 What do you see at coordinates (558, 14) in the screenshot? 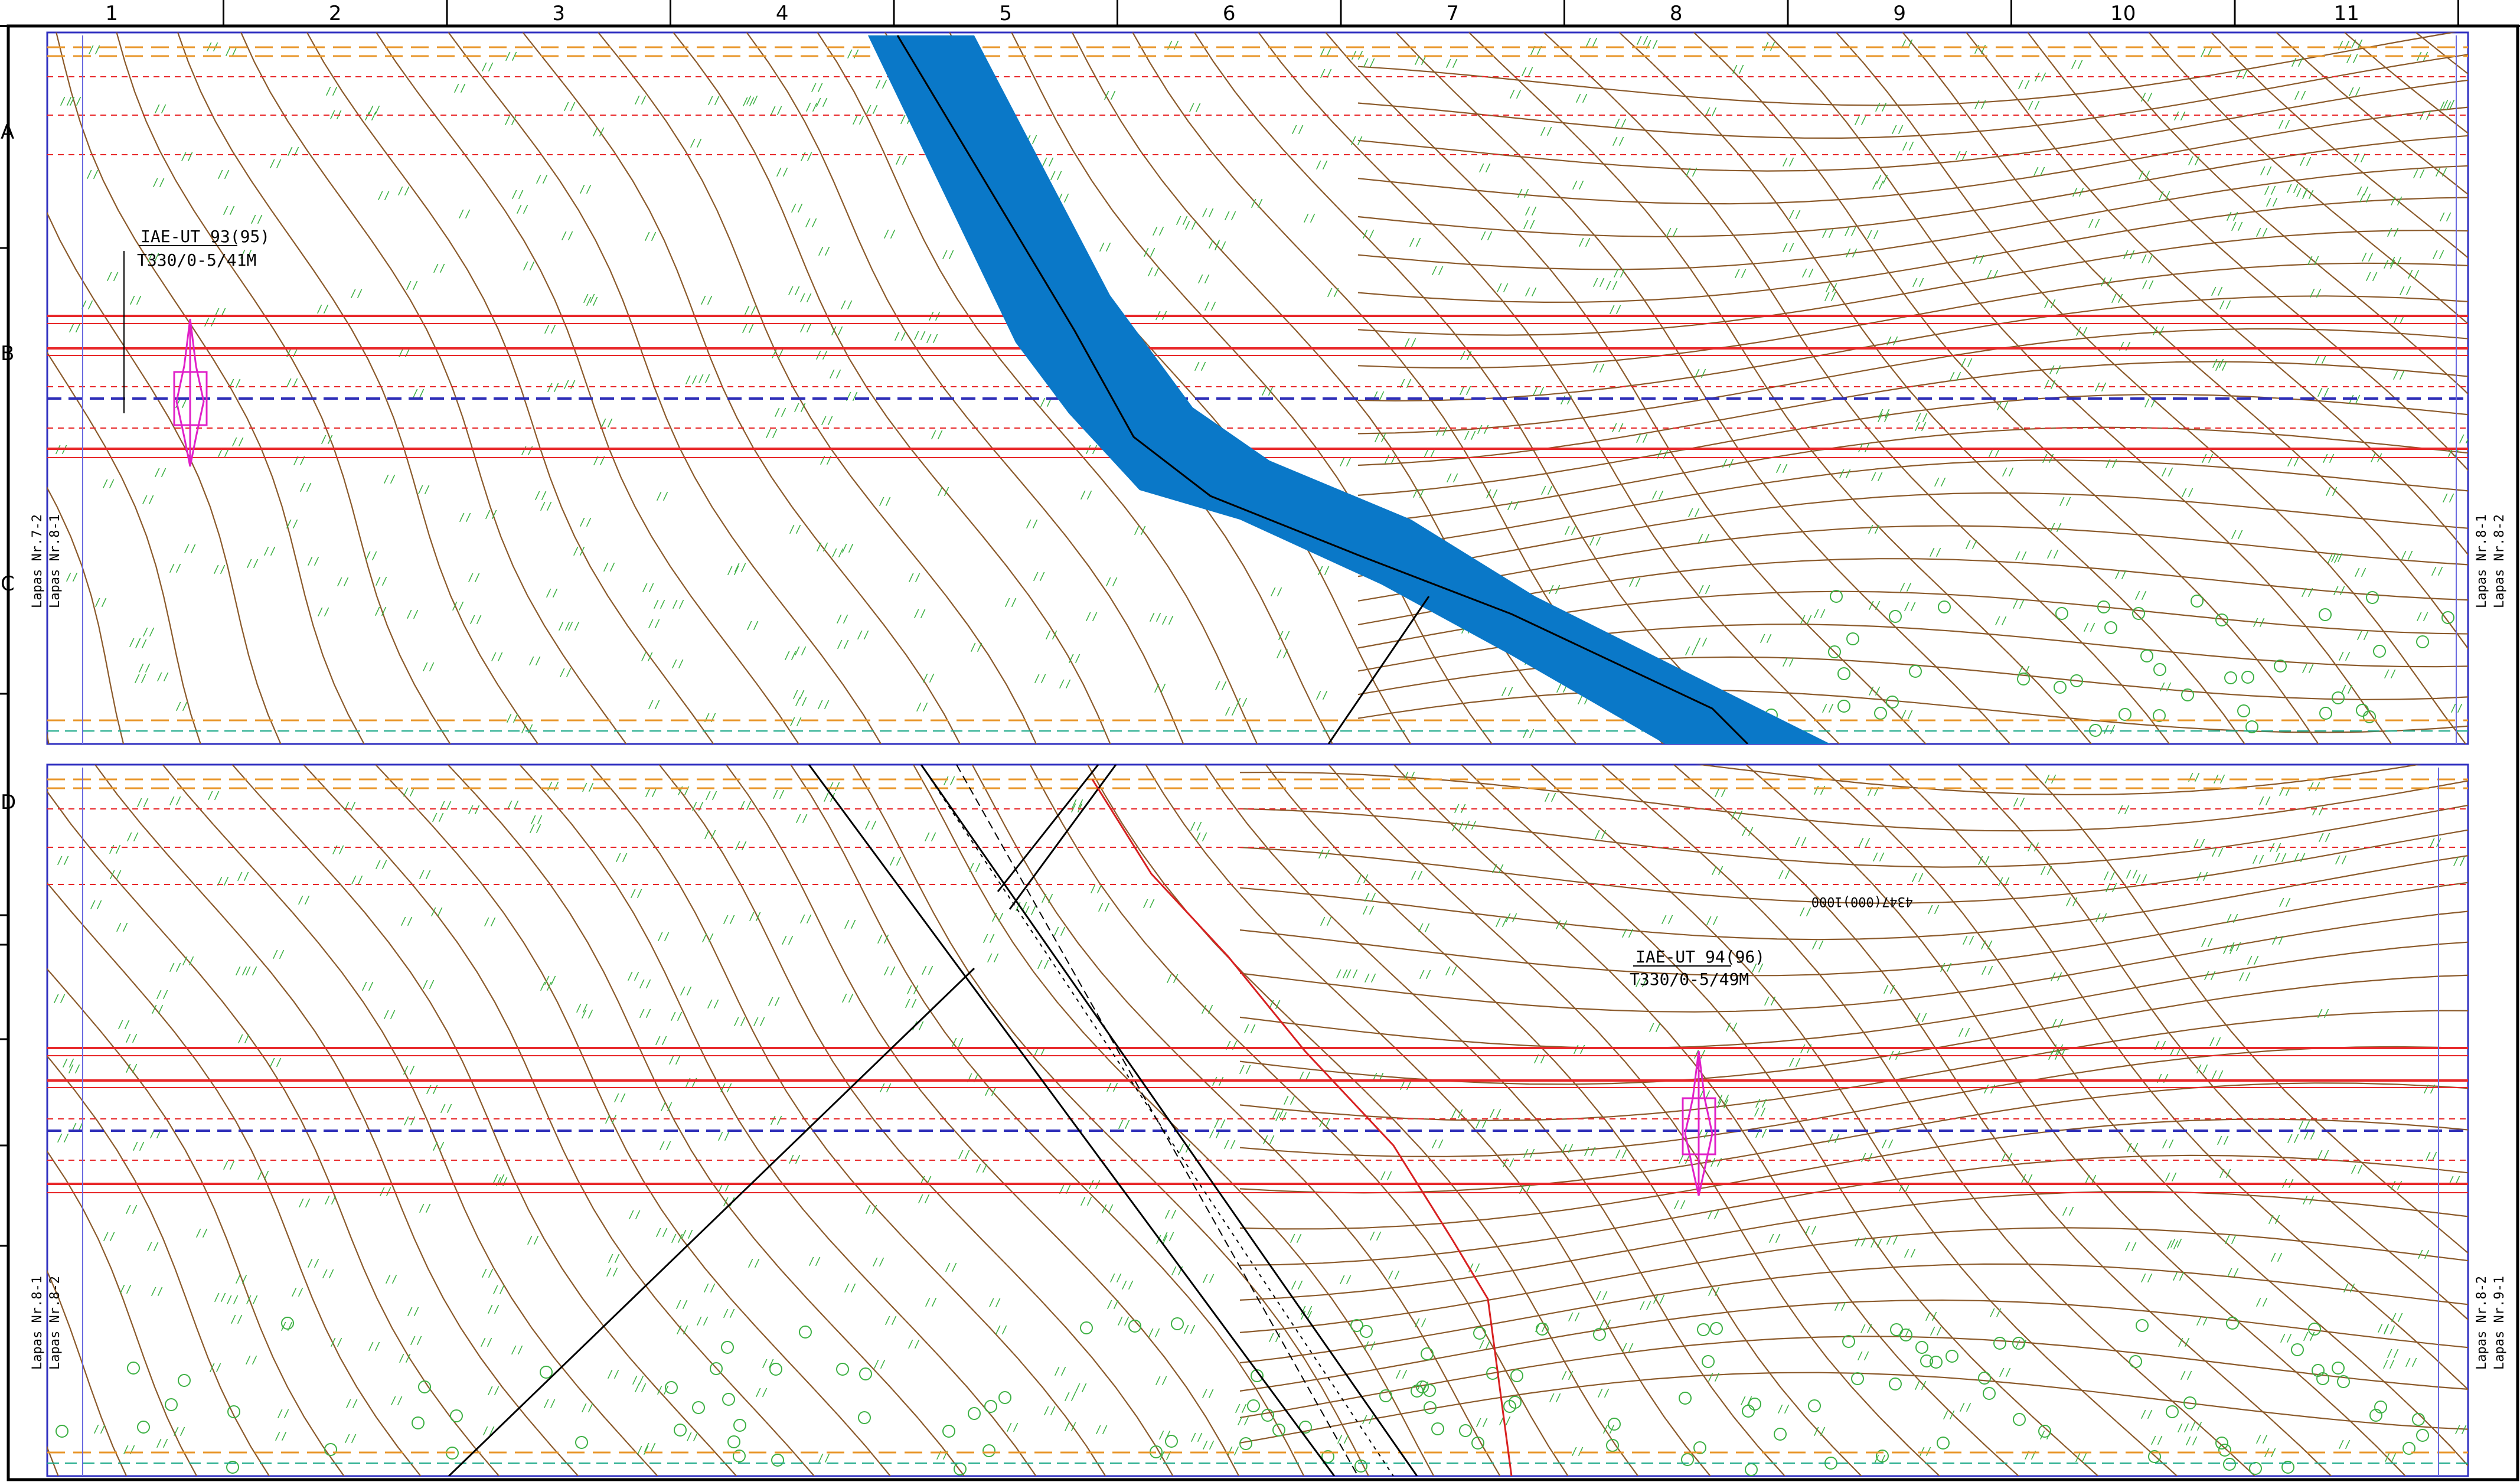
I see `column-label-3: 3` at bounding box center [558, 14].